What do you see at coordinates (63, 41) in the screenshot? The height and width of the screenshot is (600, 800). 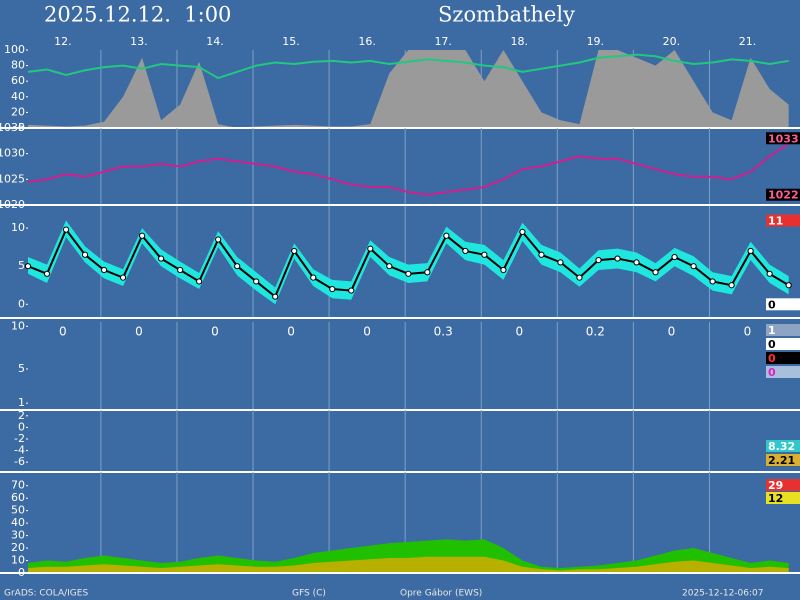 I see `day-label: 12.` at bounding box center [63, 41].